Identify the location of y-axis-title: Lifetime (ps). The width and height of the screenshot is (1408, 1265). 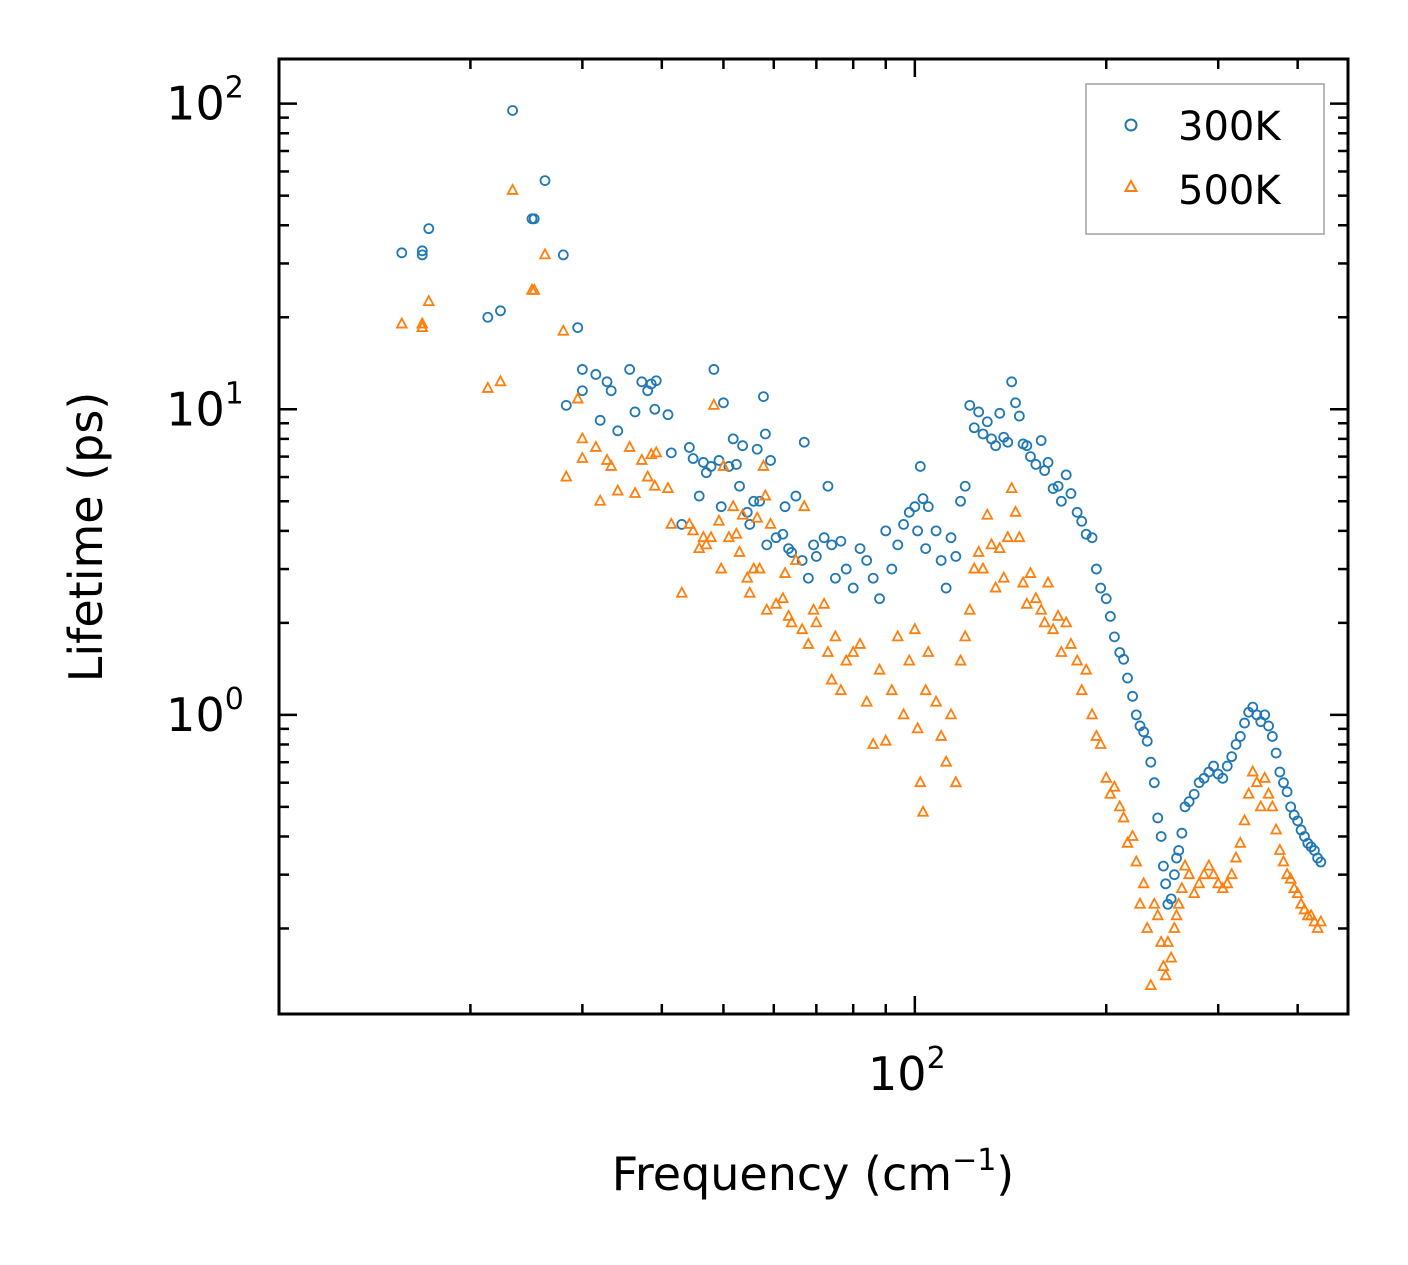
(86, 537).